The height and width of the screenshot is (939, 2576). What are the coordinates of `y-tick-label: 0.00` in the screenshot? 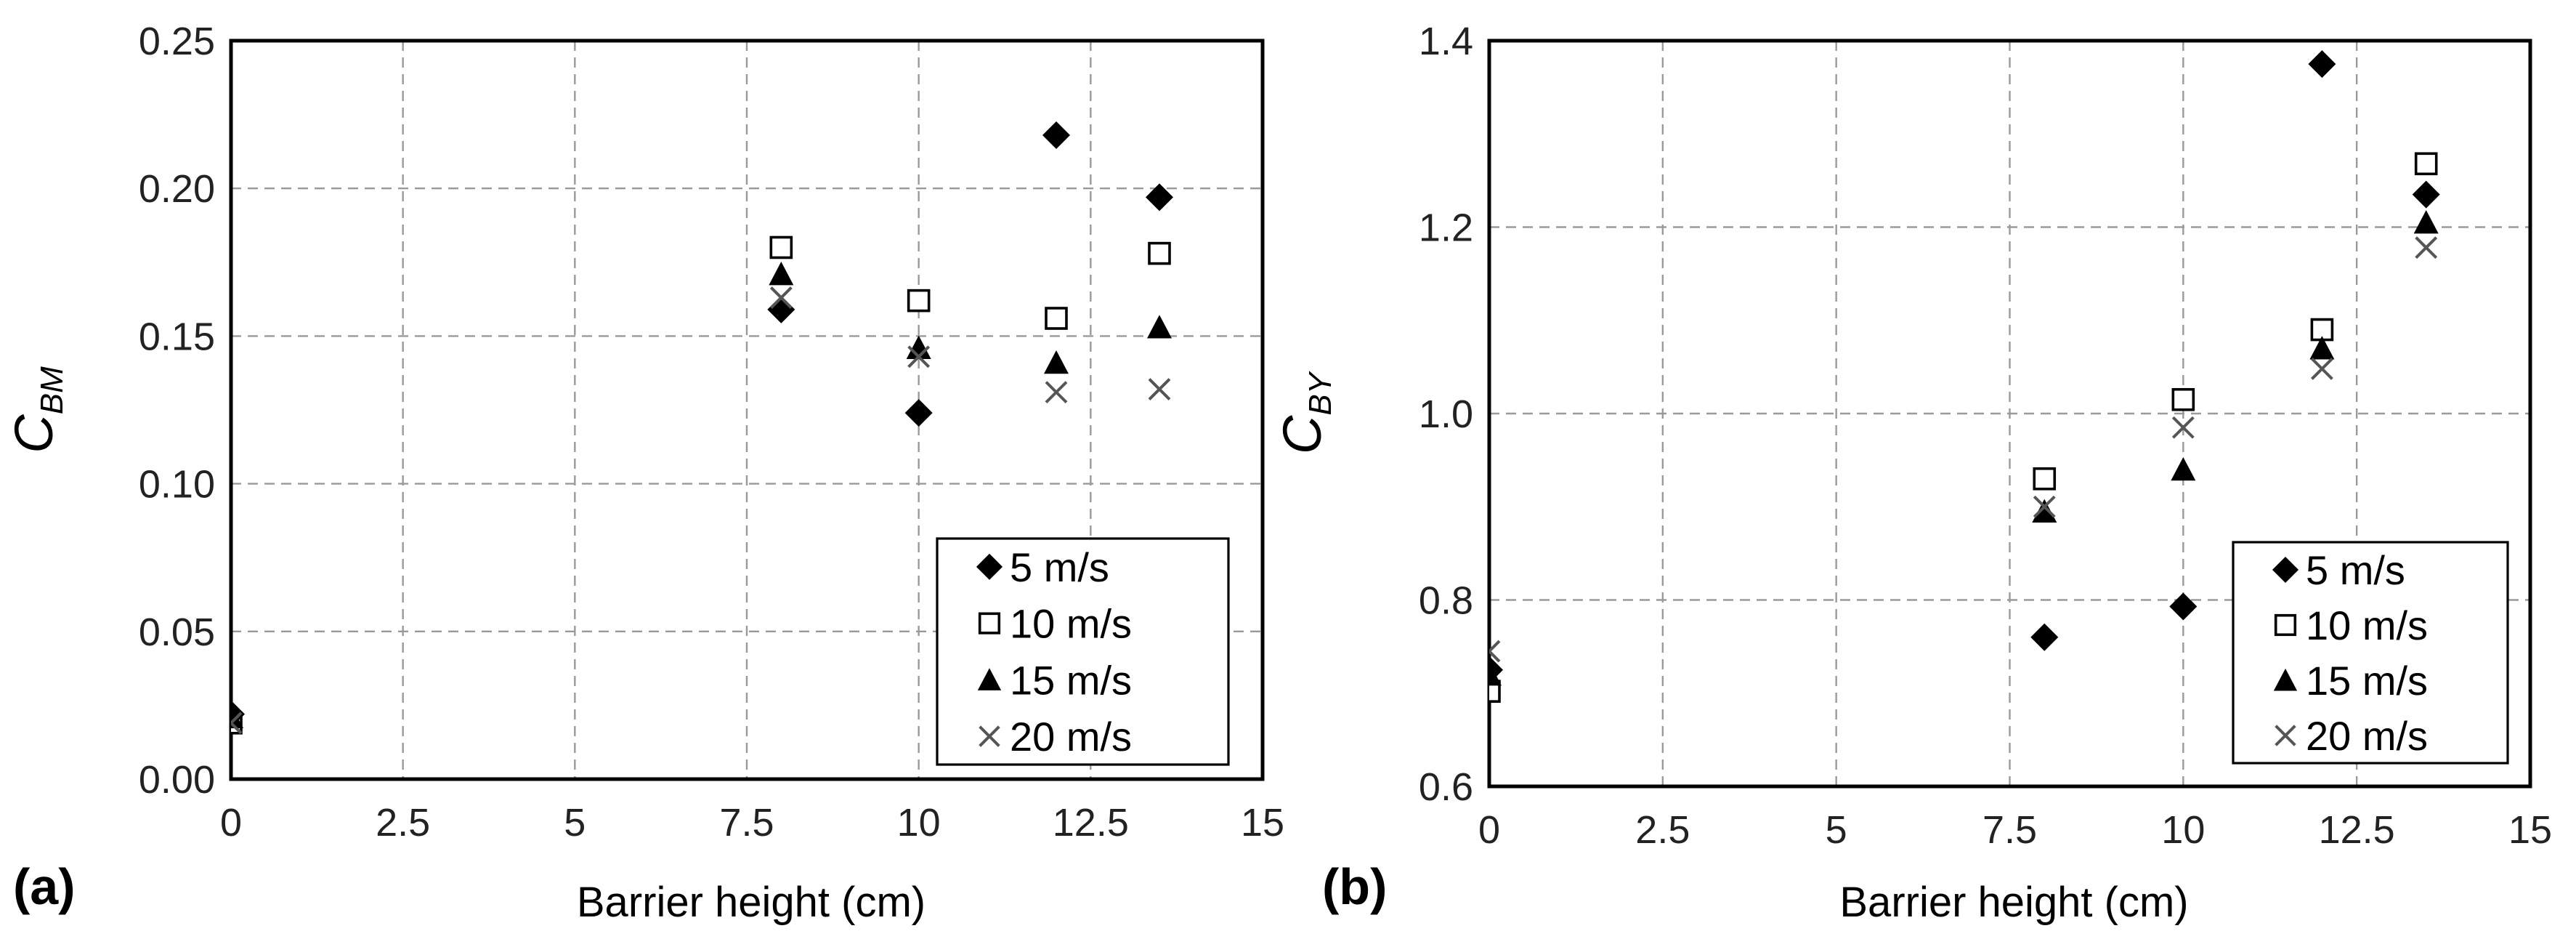 It's located at (177, 780).